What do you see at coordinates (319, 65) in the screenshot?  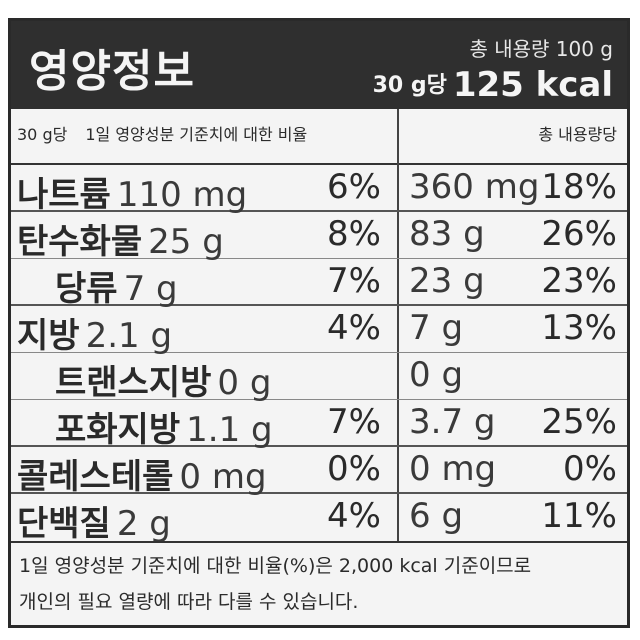 I see `label-header: 영양정보 총 내용량 100 g 30 g당 125 kcal` at bounding box center [319, 65].